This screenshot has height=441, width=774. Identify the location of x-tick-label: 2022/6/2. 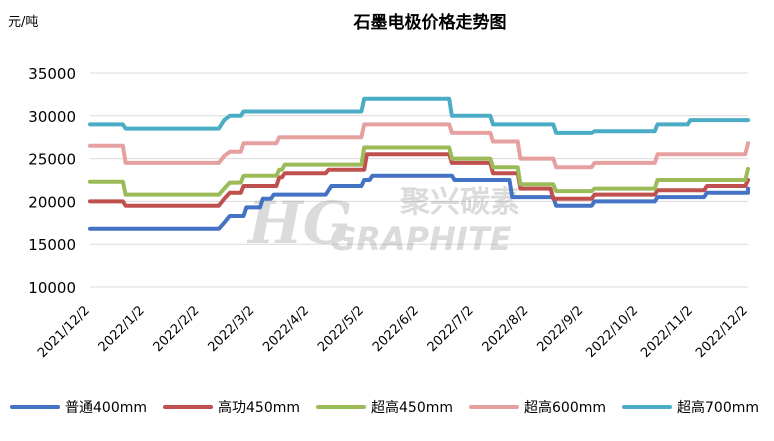
(396, 329).